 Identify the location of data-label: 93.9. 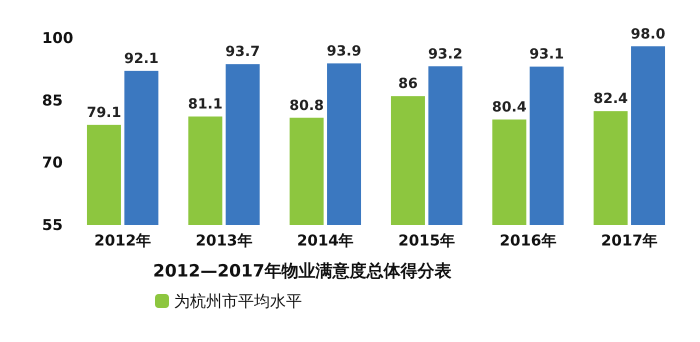
(344, 51).